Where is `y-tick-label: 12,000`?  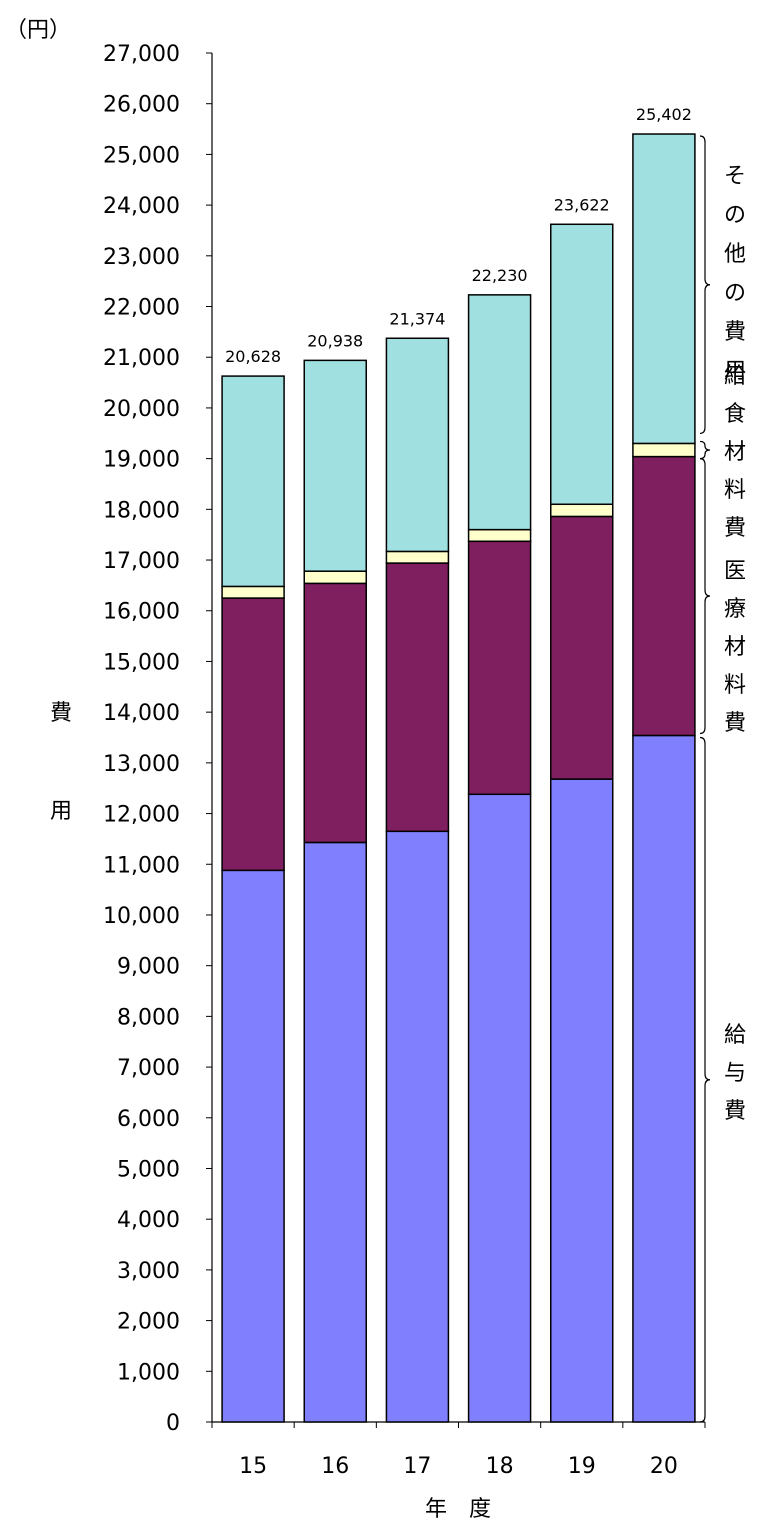
y-tick-label: 12,000 is located at coordinates (141, 815).